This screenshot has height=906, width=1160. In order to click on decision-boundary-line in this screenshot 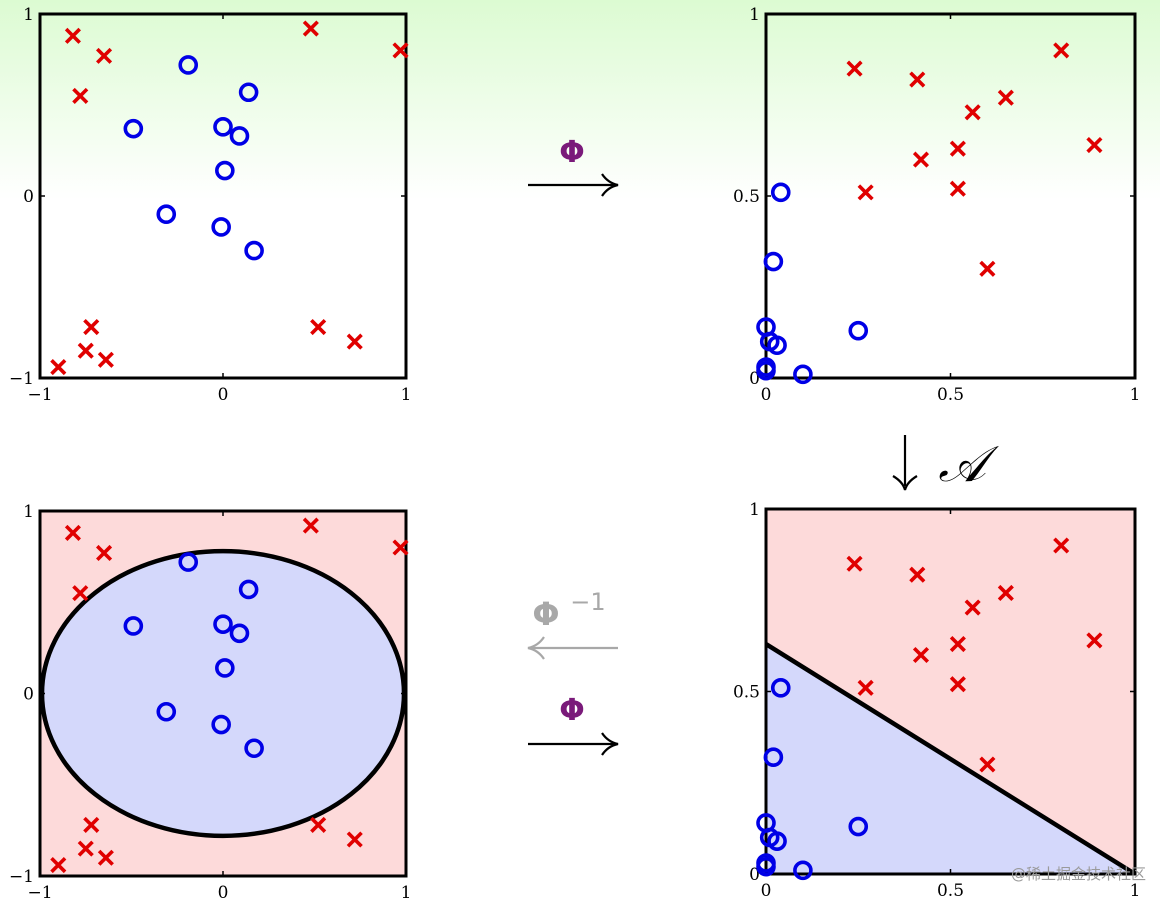, I will do `click(950, 758)`.